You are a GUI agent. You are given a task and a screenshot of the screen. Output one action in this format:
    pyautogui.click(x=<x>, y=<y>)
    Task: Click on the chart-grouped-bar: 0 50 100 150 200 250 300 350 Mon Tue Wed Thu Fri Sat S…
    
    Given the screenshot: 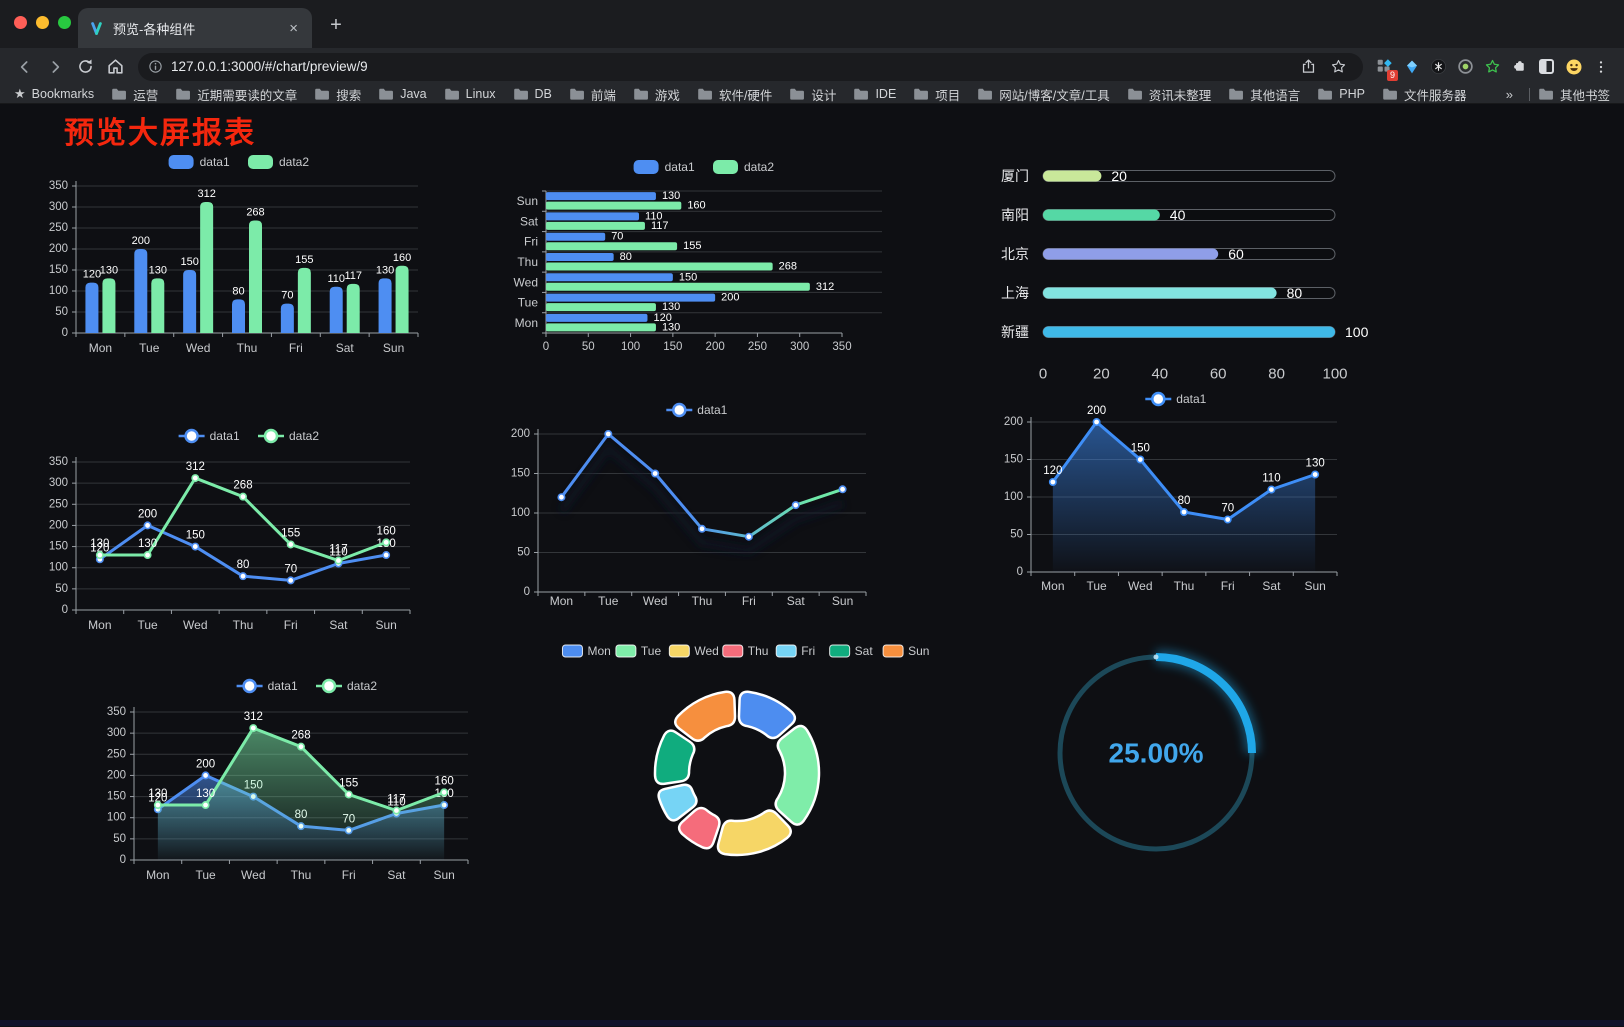 What is the action you would take?
    pyautogui.click(x=250, y=257)
    